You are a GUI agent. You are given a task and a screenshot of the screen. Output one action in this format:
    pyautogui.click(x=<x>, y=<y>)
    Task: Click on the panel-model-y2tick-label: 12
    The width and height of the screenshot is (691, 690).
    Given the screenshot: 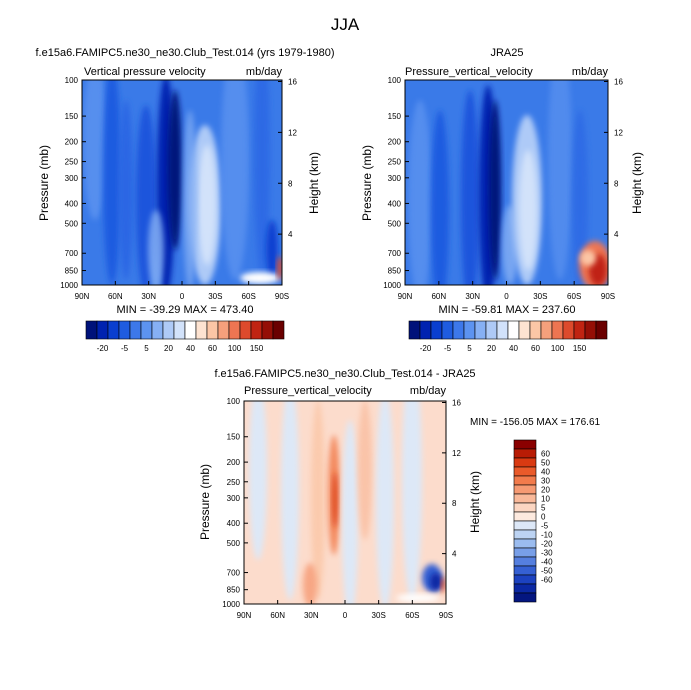 What is the action you would take?
    pyautogui.click(x=292, y=132)
    